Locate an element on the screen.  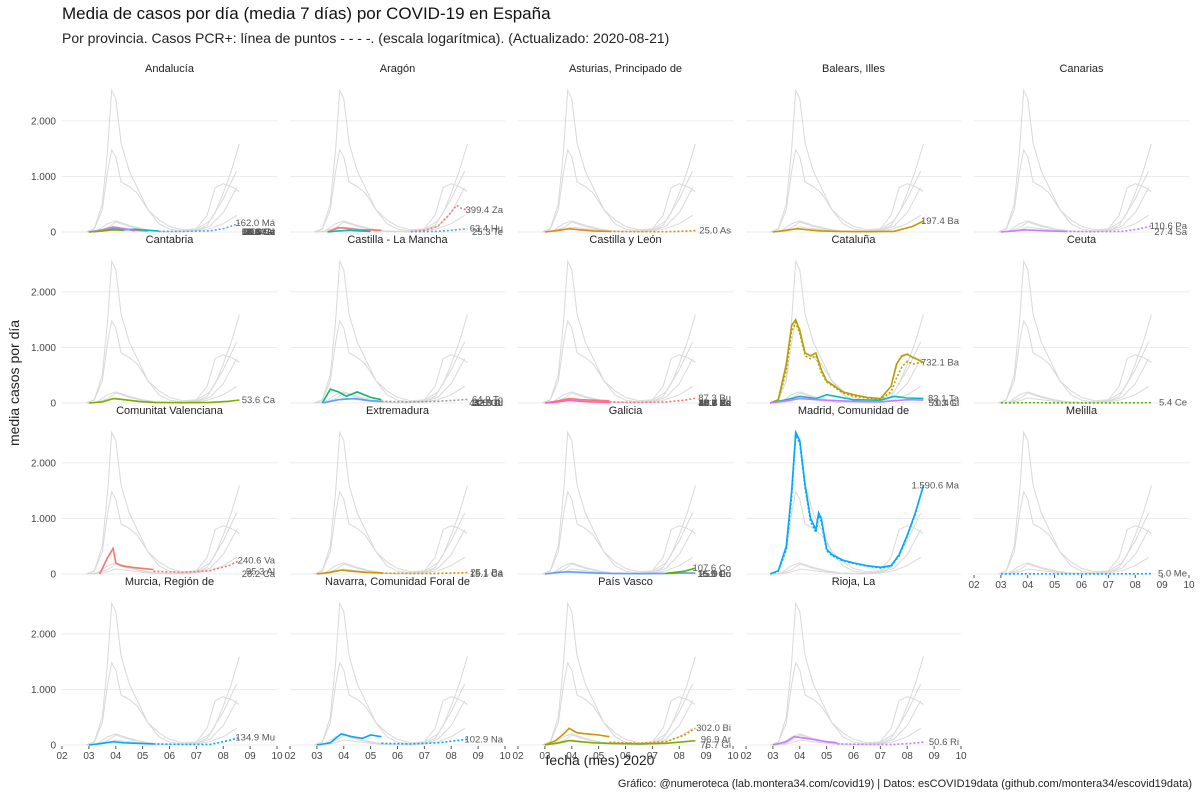
end-label: 732.1 Ba is located at coordinates (940, 362).